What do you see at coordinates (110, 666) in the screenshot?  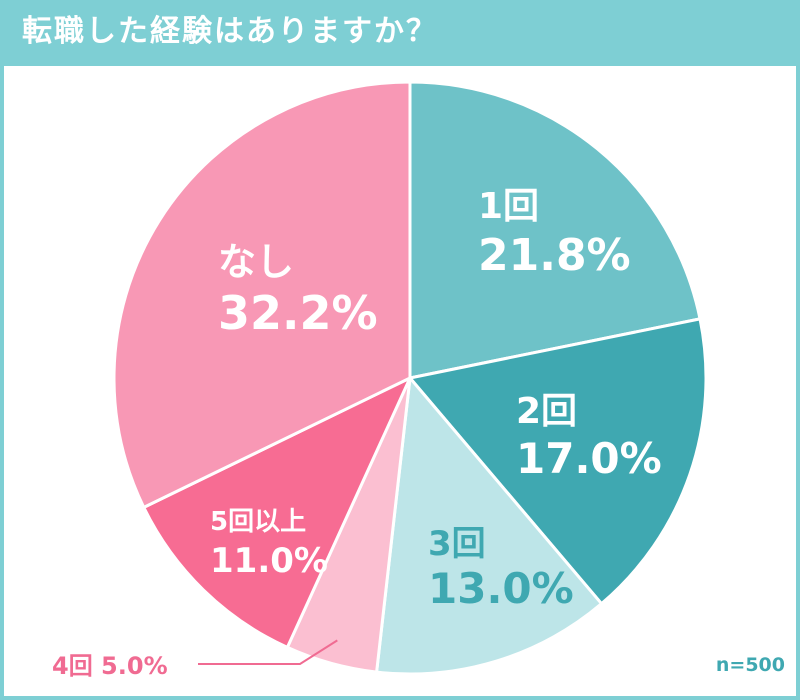 I see `slice-label-4: 4回 5.0%` at bounding box center [110, 666].